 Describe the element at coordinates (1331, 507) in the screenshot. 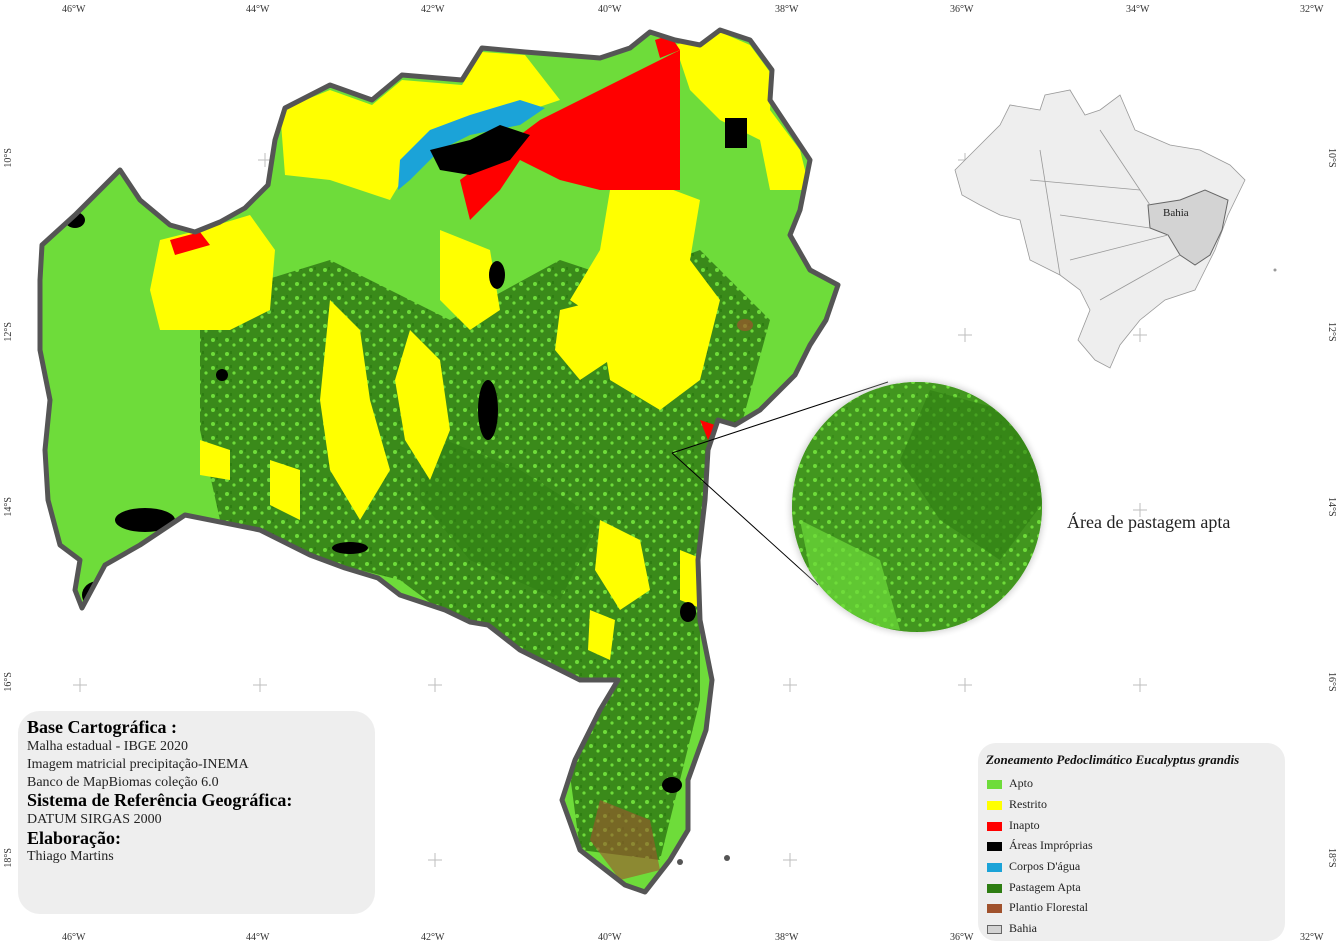

I see `lat-tick-right: 14°S` at that location.